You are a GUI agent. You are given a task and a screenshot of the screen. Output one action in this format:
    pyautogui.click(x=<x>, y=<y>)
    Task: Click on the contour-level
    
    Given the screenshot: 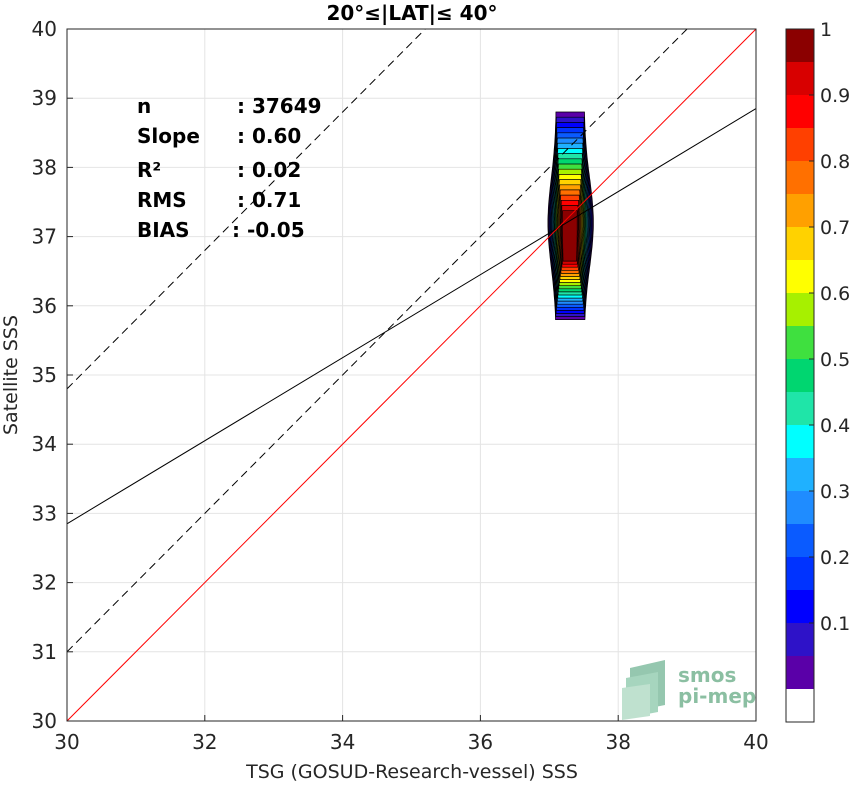 What is the action you would take?
    pyautogui.click(x=570, y=236)
    